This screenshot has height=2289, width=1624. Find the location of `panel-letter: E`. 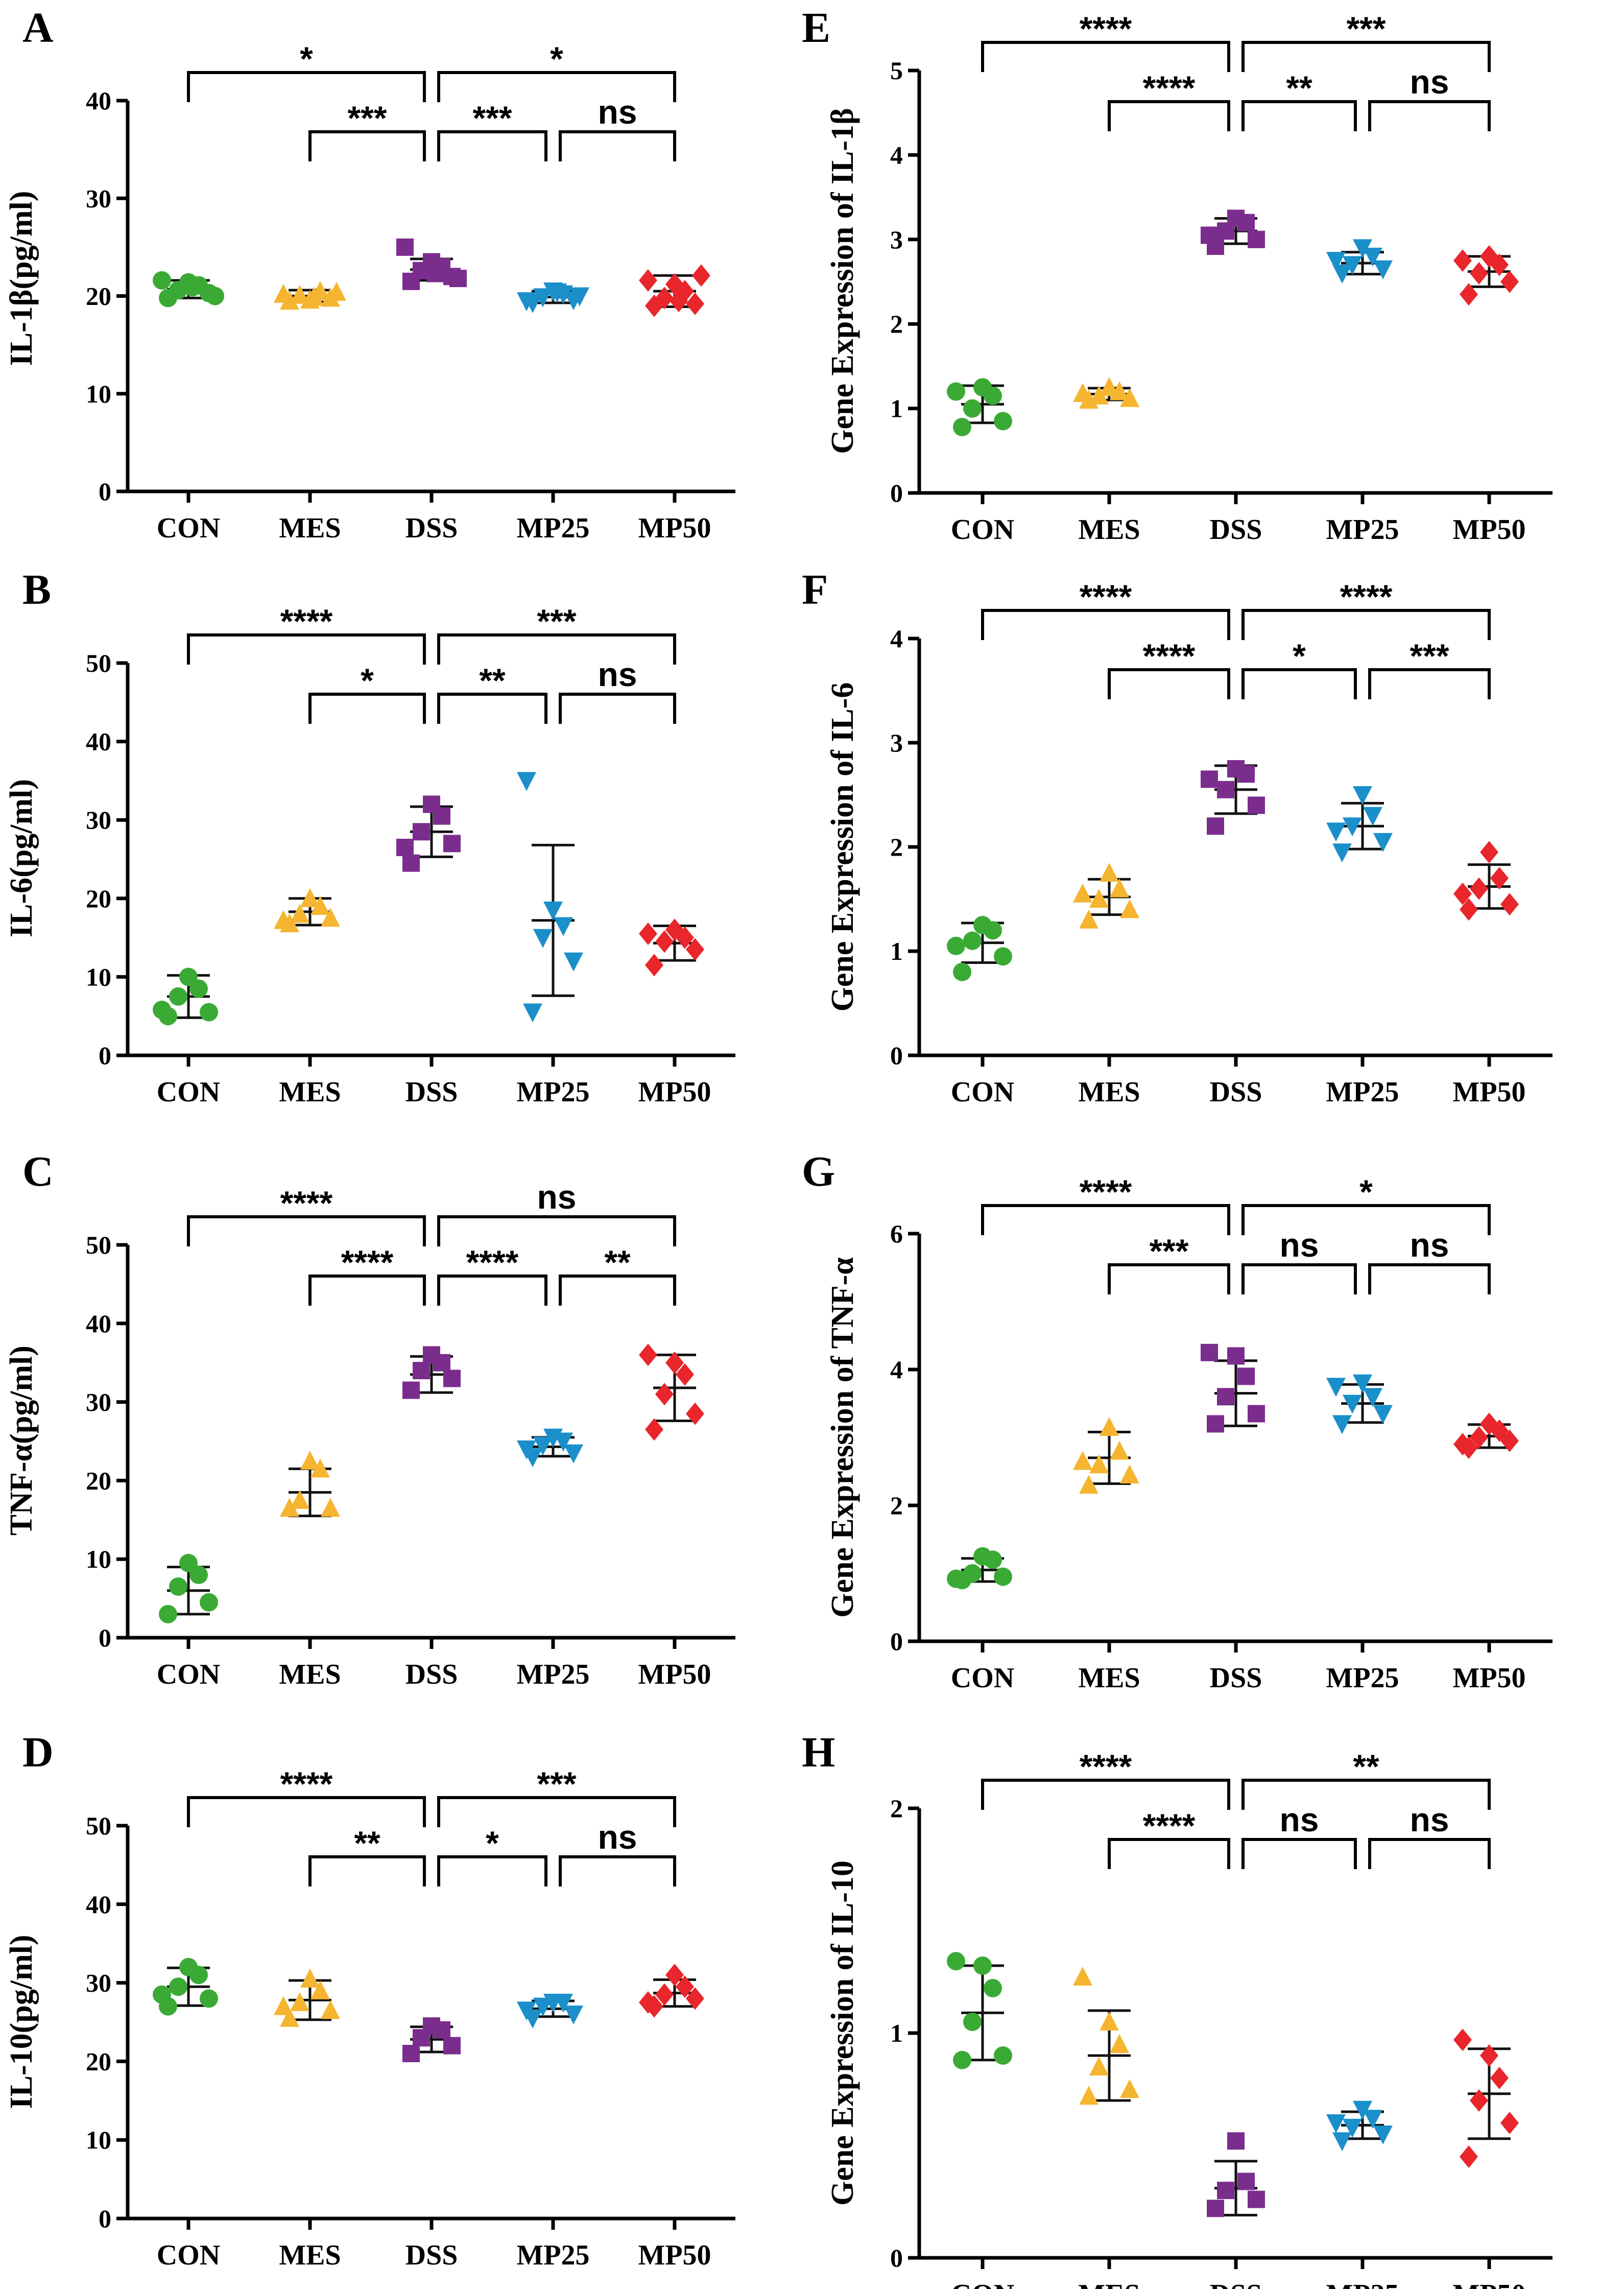

panel-letter: E is located at coordinates (816, 28).